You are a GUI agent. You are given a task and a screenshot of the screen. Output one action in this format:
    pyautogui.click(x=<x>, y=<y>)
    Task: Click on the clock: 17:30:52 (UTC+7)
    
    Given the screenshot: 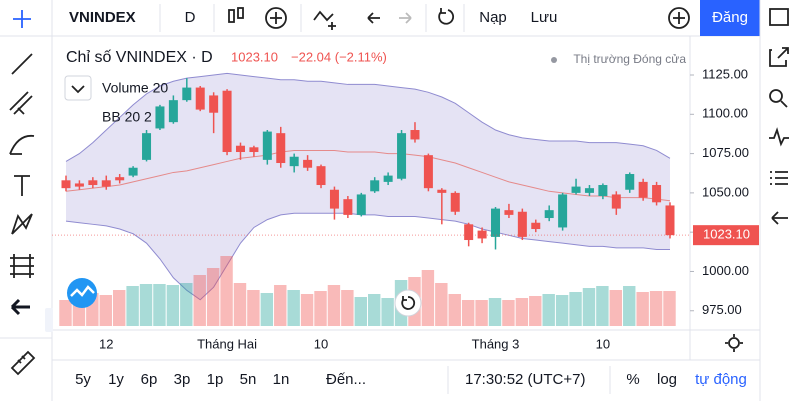 What is the action you would take?
    pyautogui.click(x=525, y=379)
    